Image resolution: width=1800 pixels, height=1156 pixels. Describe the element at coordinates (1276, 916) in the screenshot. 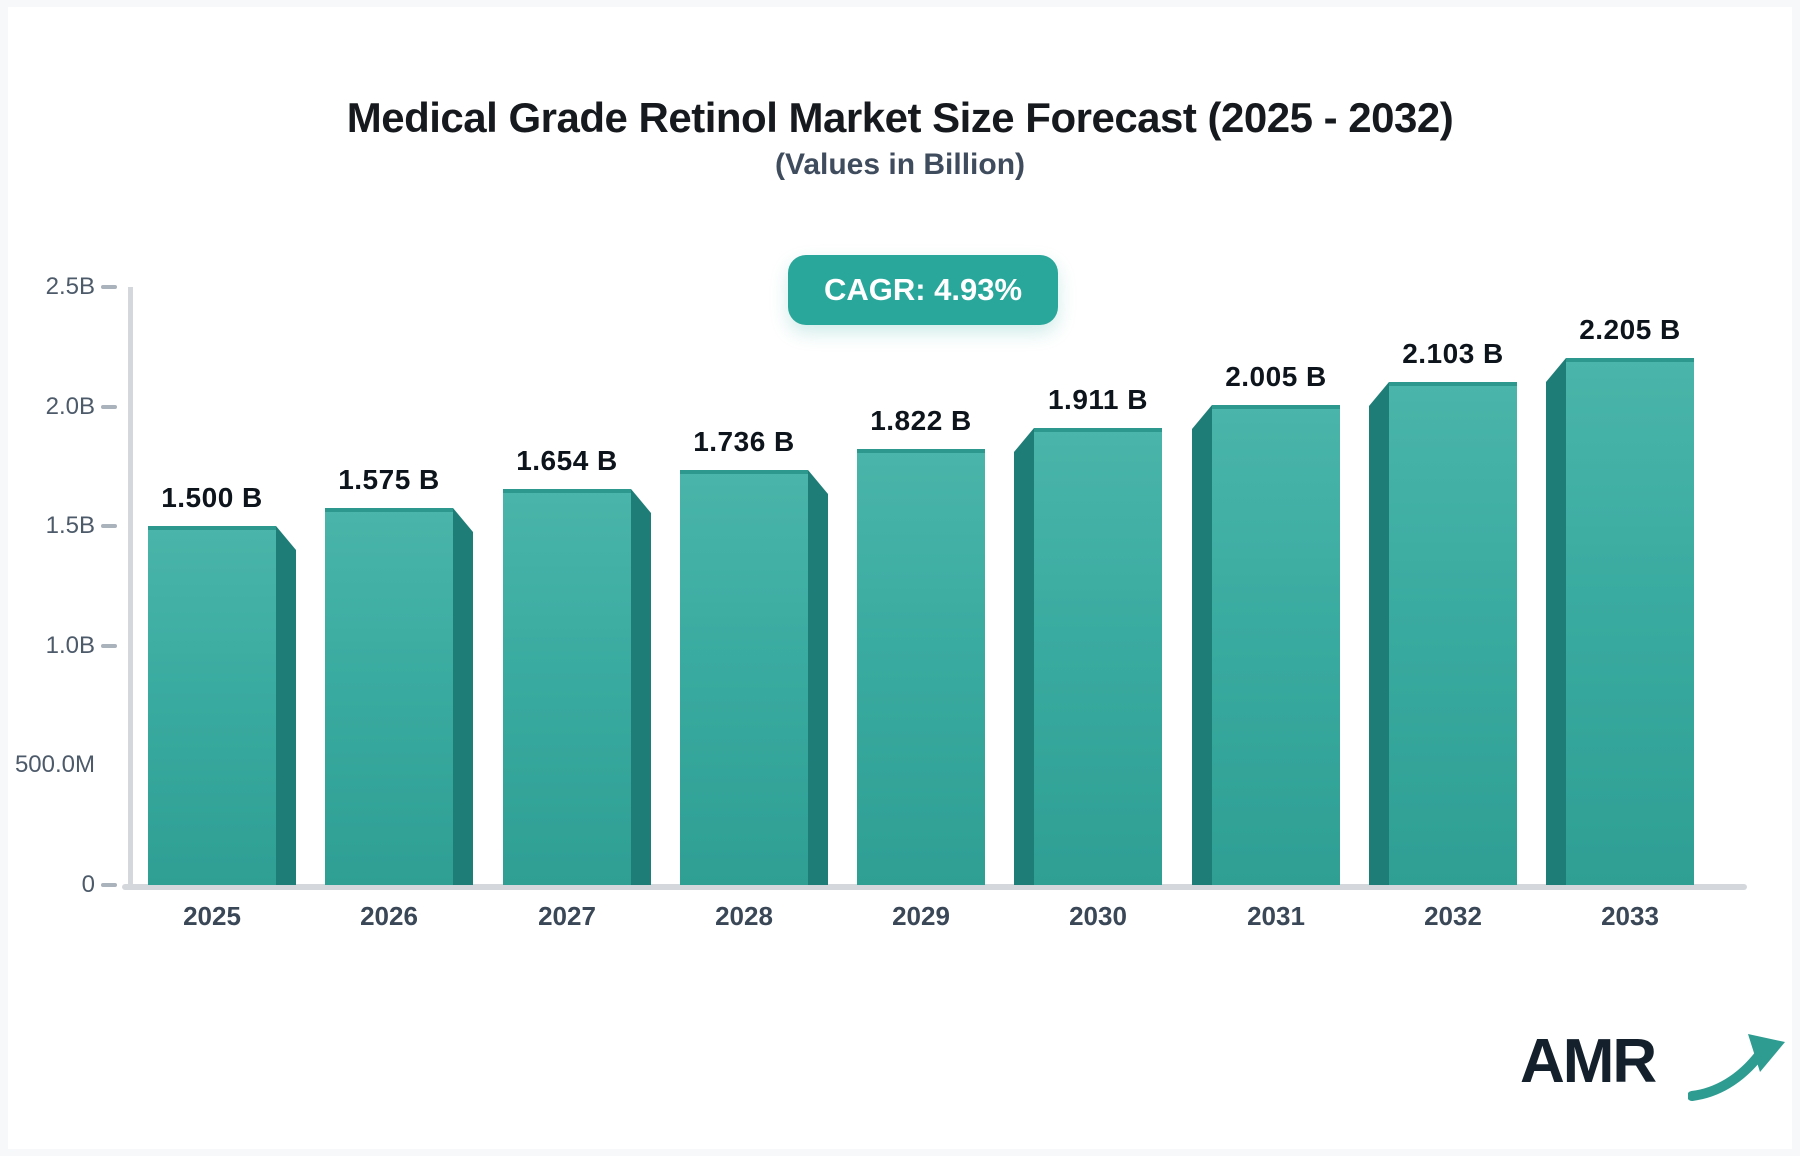

I see `x-axis-label: 2031` at that location.